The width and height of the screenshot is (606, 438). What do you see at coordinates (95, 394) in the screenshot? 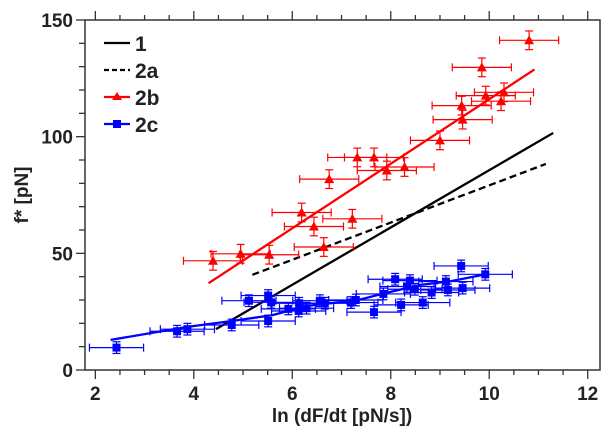
I see `x-tick-label: 2` at bounding box center [95, 394].